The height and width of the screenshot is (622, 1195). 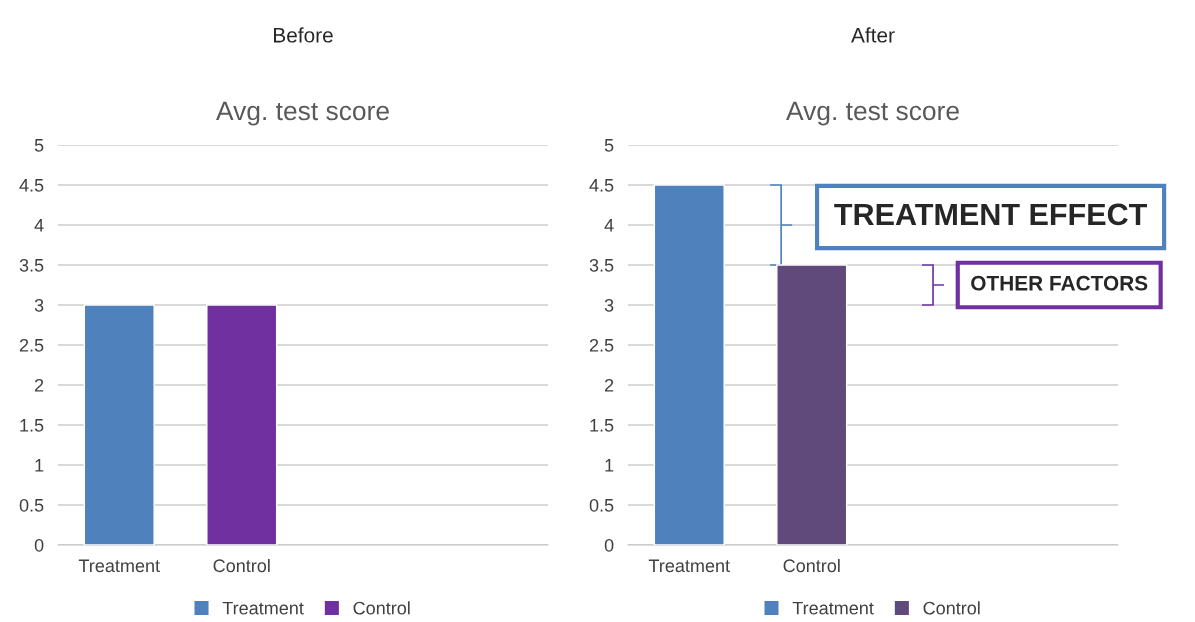 What do you see at coordinates (991, 214) in the screenshot?
I see `annotation: TREATMENT EFFECT` at bounding box center [991, 214].